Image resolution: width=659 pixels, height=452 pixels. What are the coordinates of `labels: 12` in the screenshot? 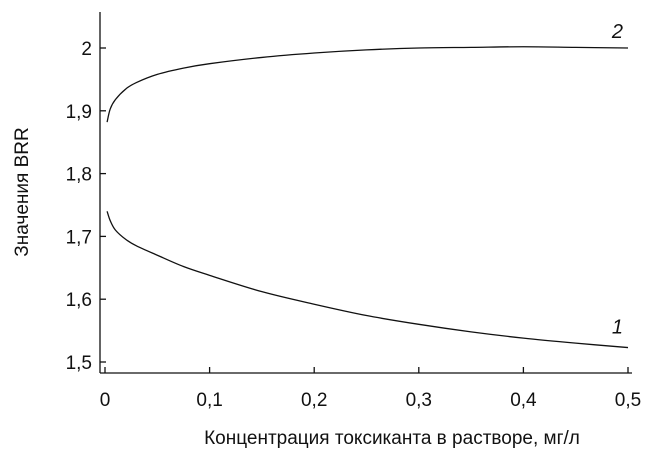 It's located at (617, 180).